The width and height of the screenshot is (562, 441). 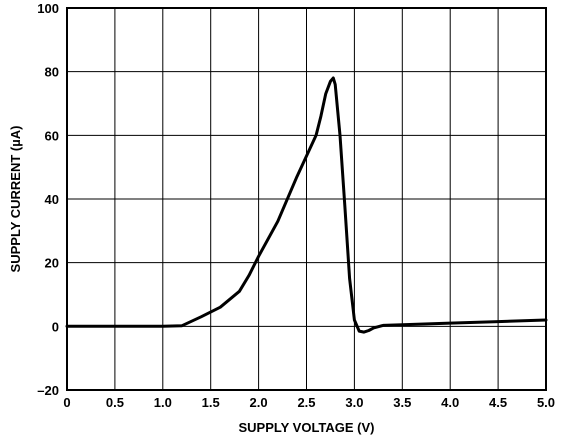 I want to click on x-tick-label: 2.5, so click(x=306, y=402).